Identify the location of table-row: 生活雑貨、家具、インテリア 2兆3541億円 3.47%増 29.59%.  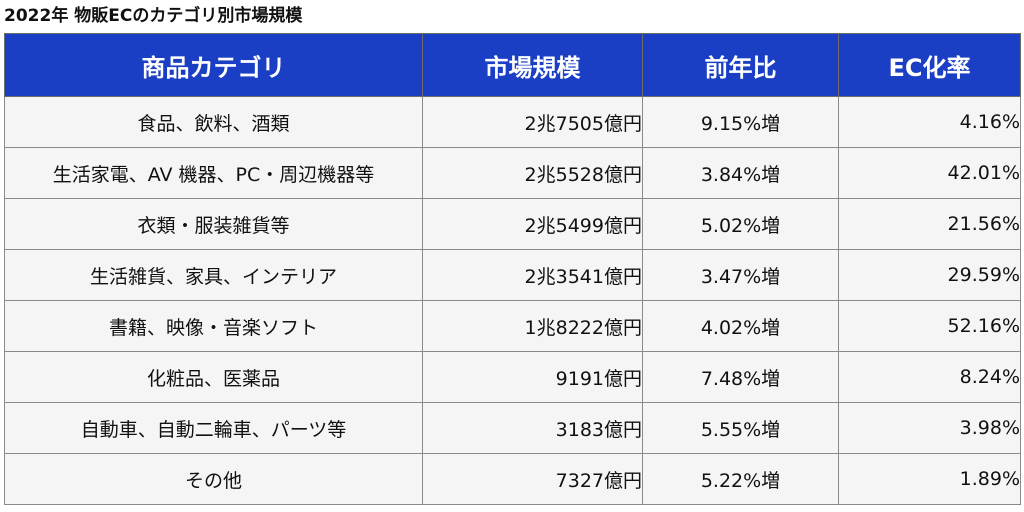
(512, 275).